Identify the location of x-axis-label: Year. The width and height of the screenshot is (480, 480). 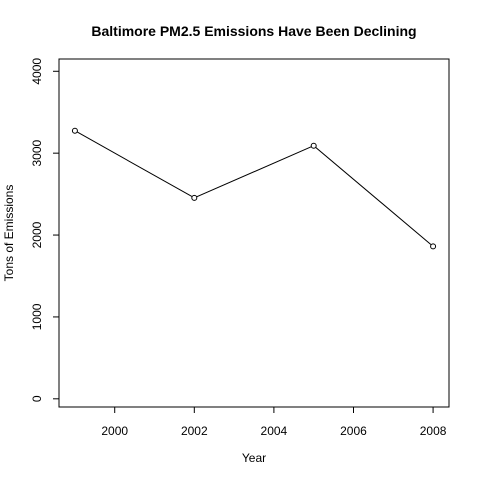
(254, 458).